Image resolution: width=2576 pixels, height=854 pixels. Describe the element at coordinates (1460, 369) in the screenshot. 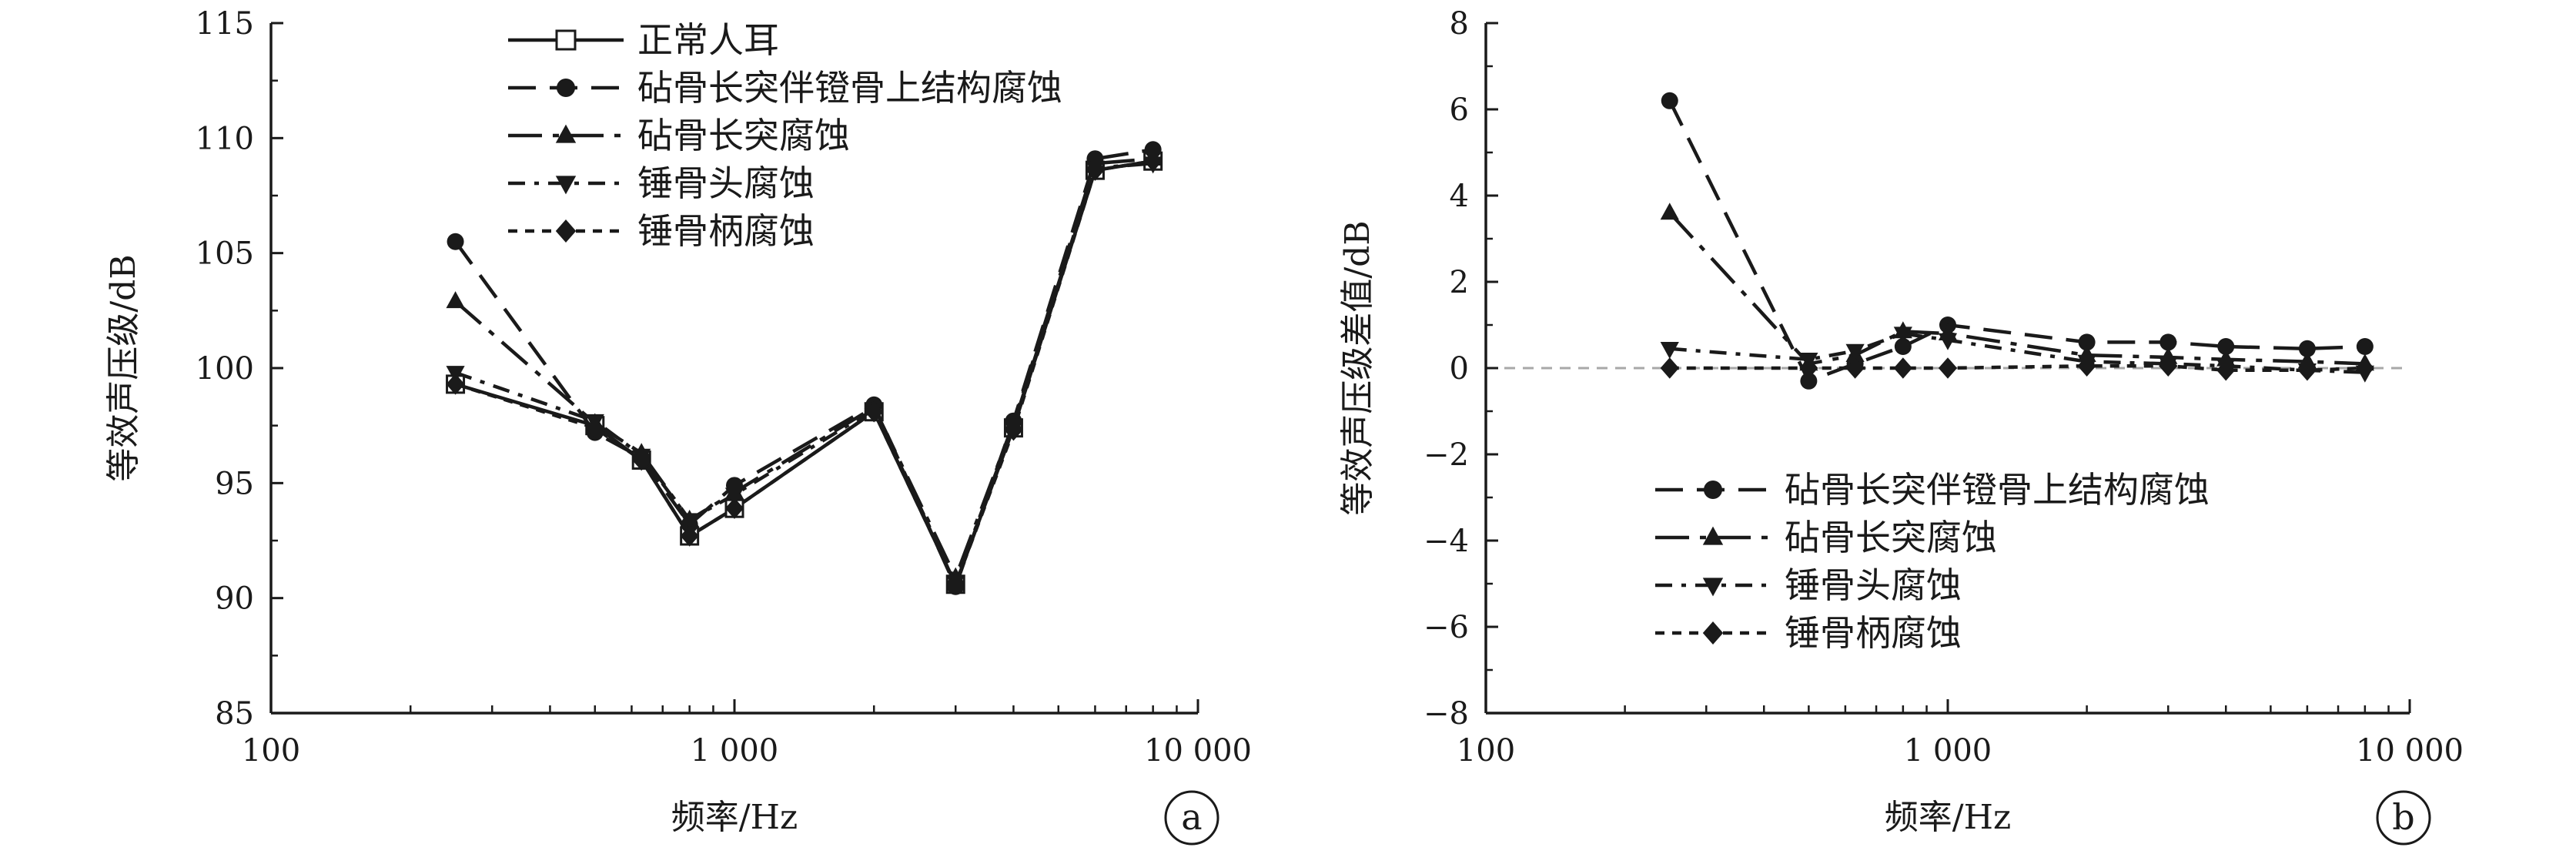

I see `y-tick-label: 0` at that location.